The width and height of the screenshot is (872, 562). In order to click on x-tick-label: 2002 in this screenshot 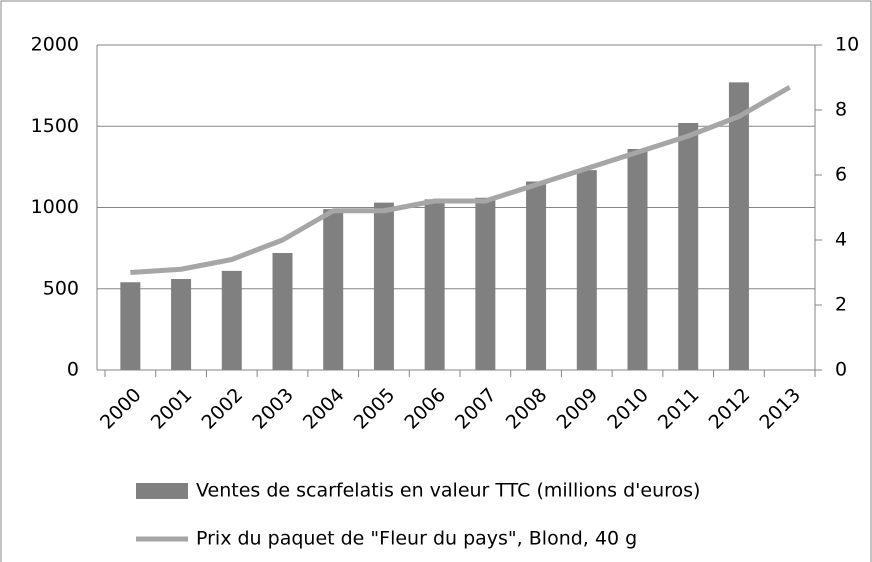, I will do `click(222, 409)`.